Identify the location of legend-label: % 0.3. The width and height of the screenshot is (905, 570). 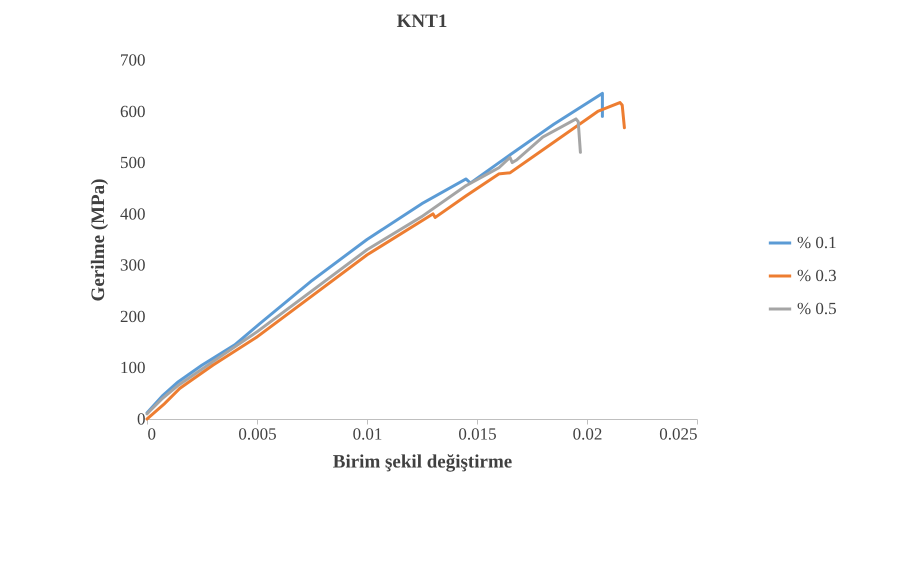
(817, 275).